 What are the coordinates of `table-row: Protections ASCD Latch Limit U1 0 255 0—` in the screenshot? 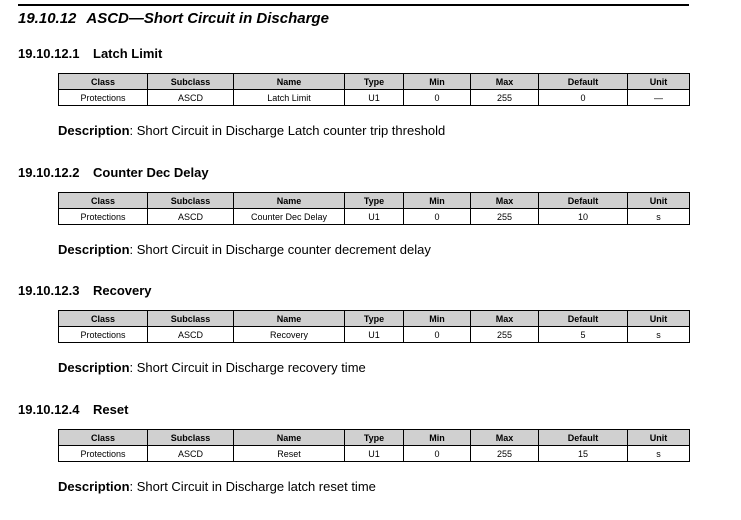 It's located at (374, 97).